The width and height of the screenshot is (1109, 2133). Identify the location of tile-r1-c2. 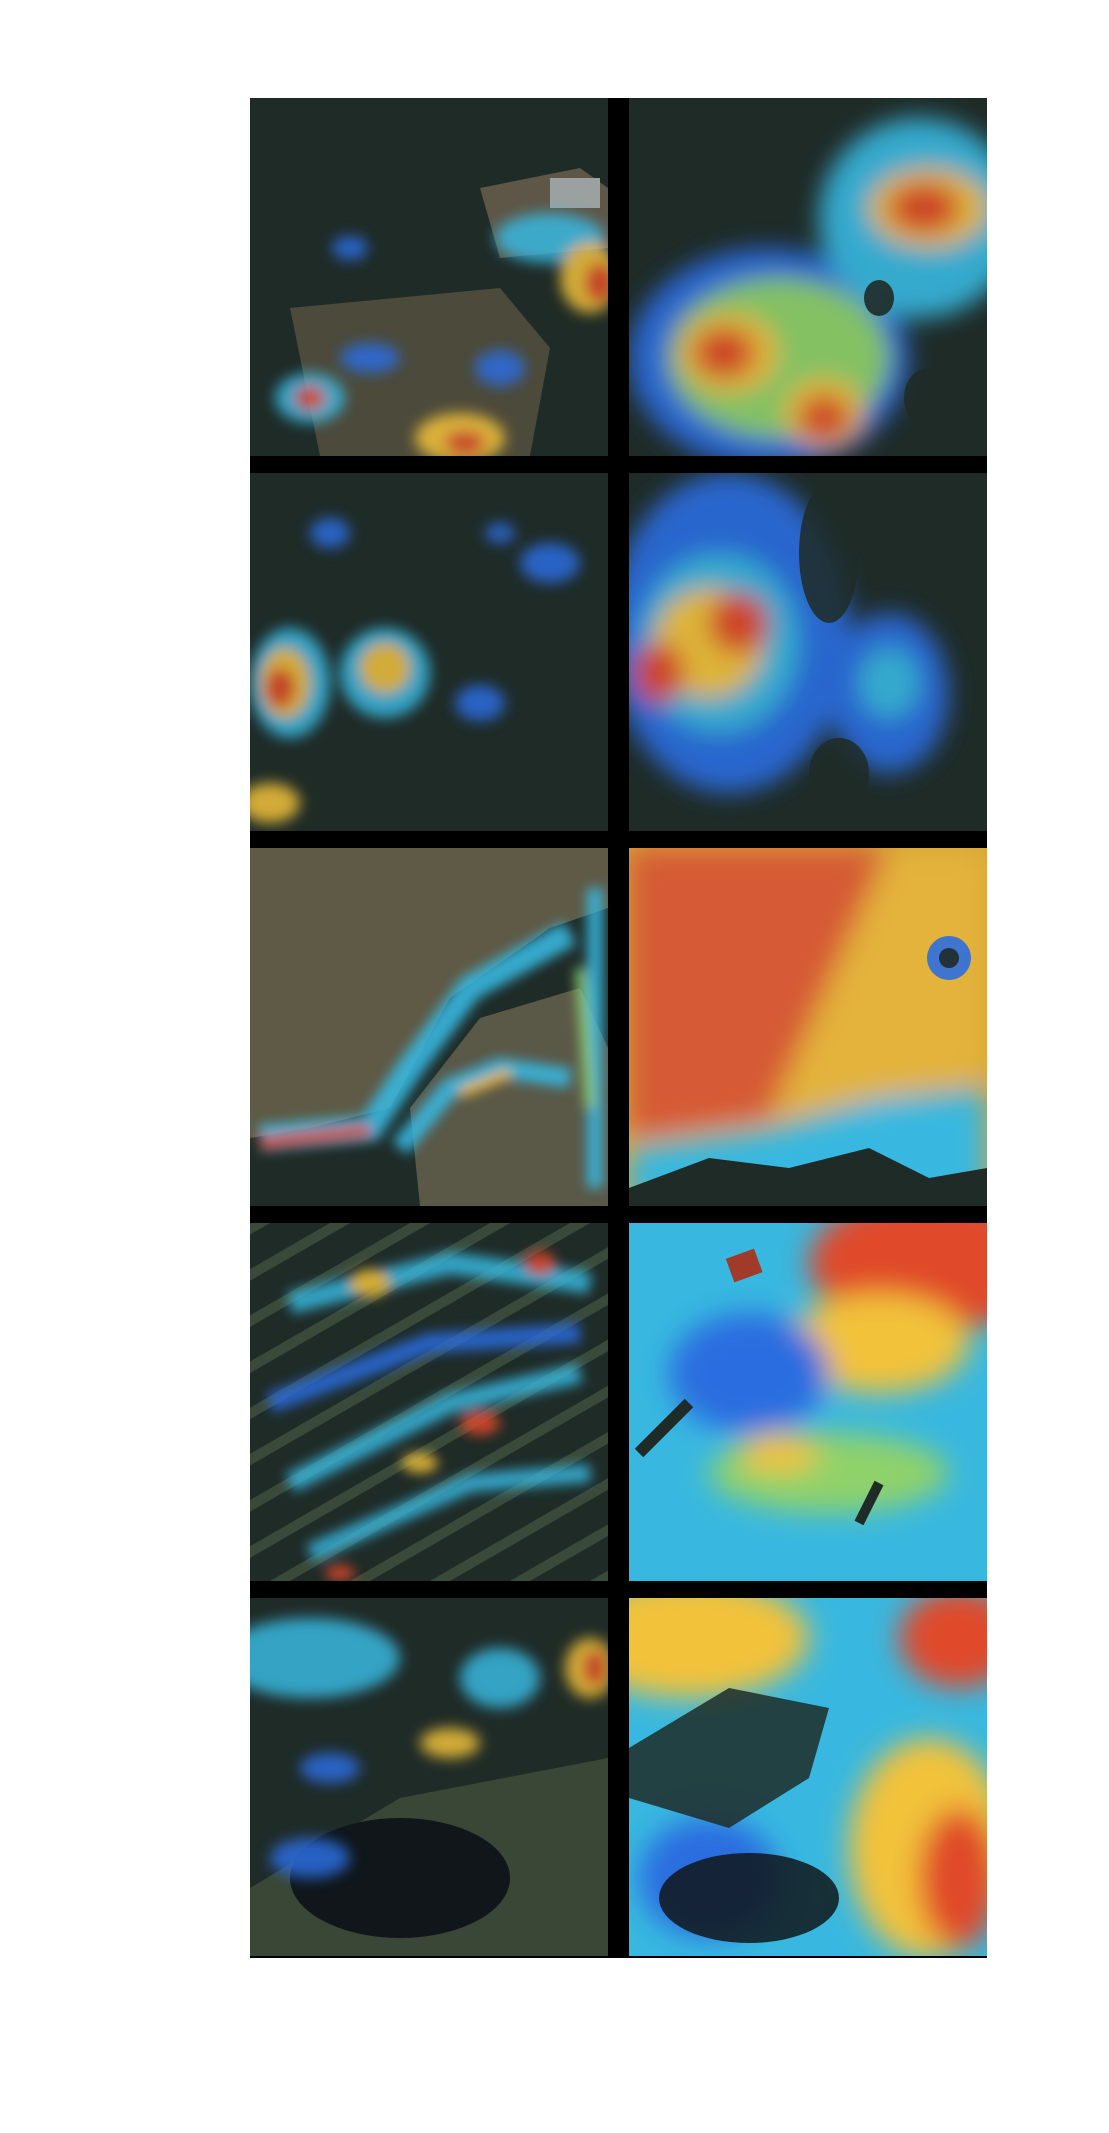
(808, 277).